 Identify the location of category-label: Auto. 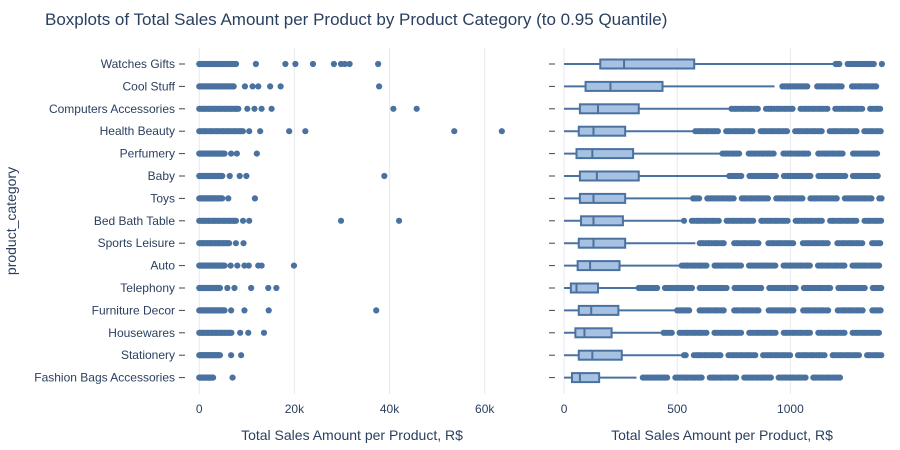
(162, 266).